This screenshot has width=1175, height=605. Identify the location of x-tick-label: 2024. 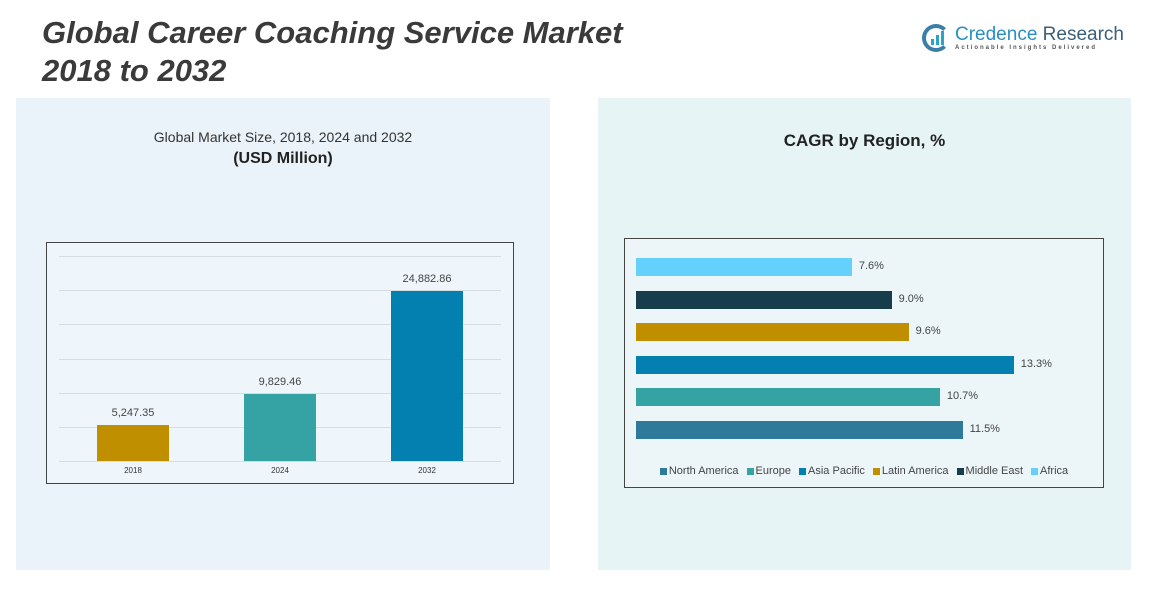
(280, 470).